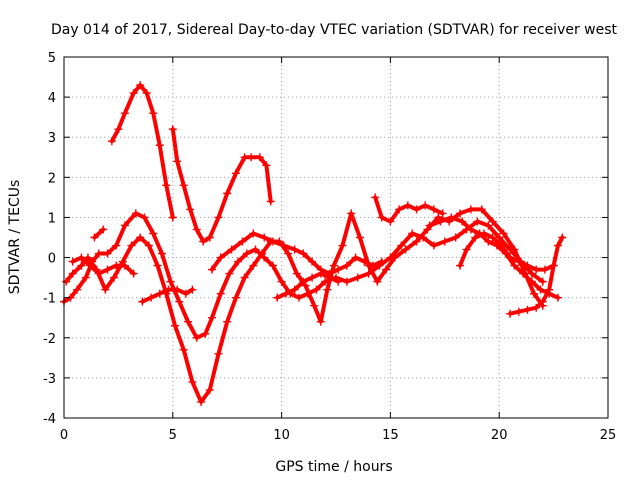 This screenshot has height=480, width=640. What do you see at coordinates (52, 178) in the screenshot?
I see `y-tick-label: 2` at bounding box center [52, 178].